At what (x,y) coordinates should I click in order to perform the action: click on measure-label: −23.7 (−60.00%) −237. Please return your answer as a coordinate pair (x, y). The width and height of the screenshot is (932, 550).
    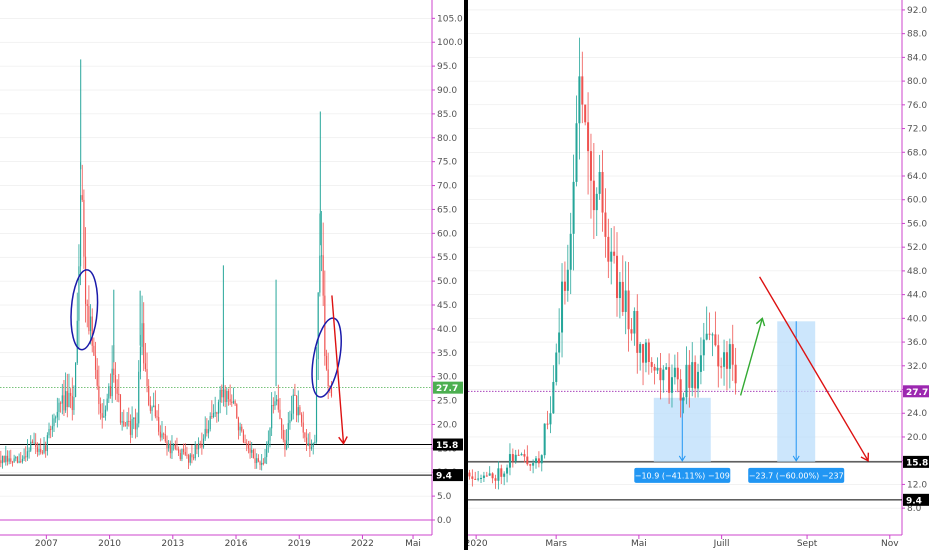
    Looking at the image, I should click on (796, 475).